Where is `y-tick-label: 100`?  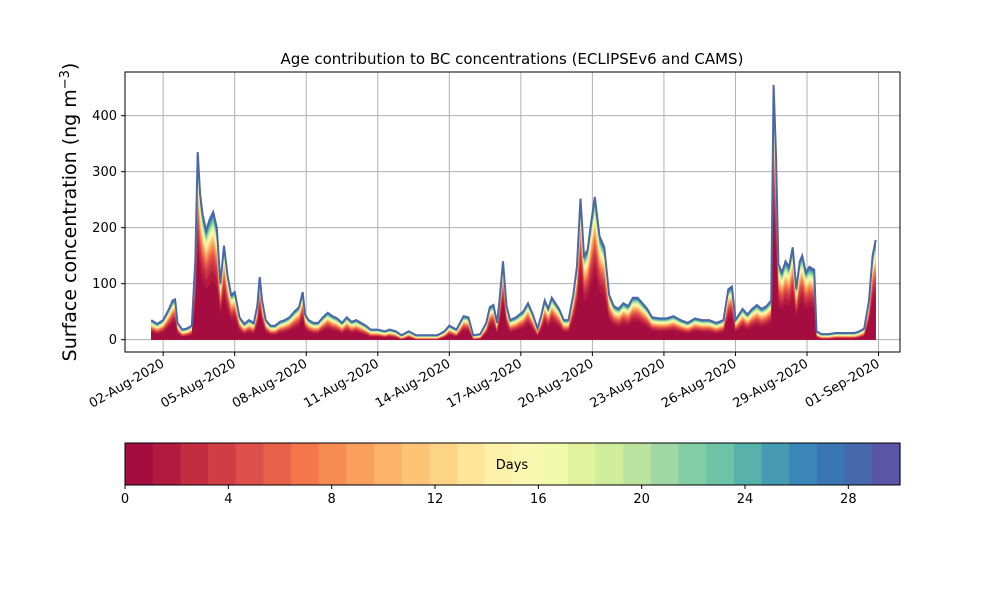 y-tick-label: 100 is located at coordinates (104, 284).